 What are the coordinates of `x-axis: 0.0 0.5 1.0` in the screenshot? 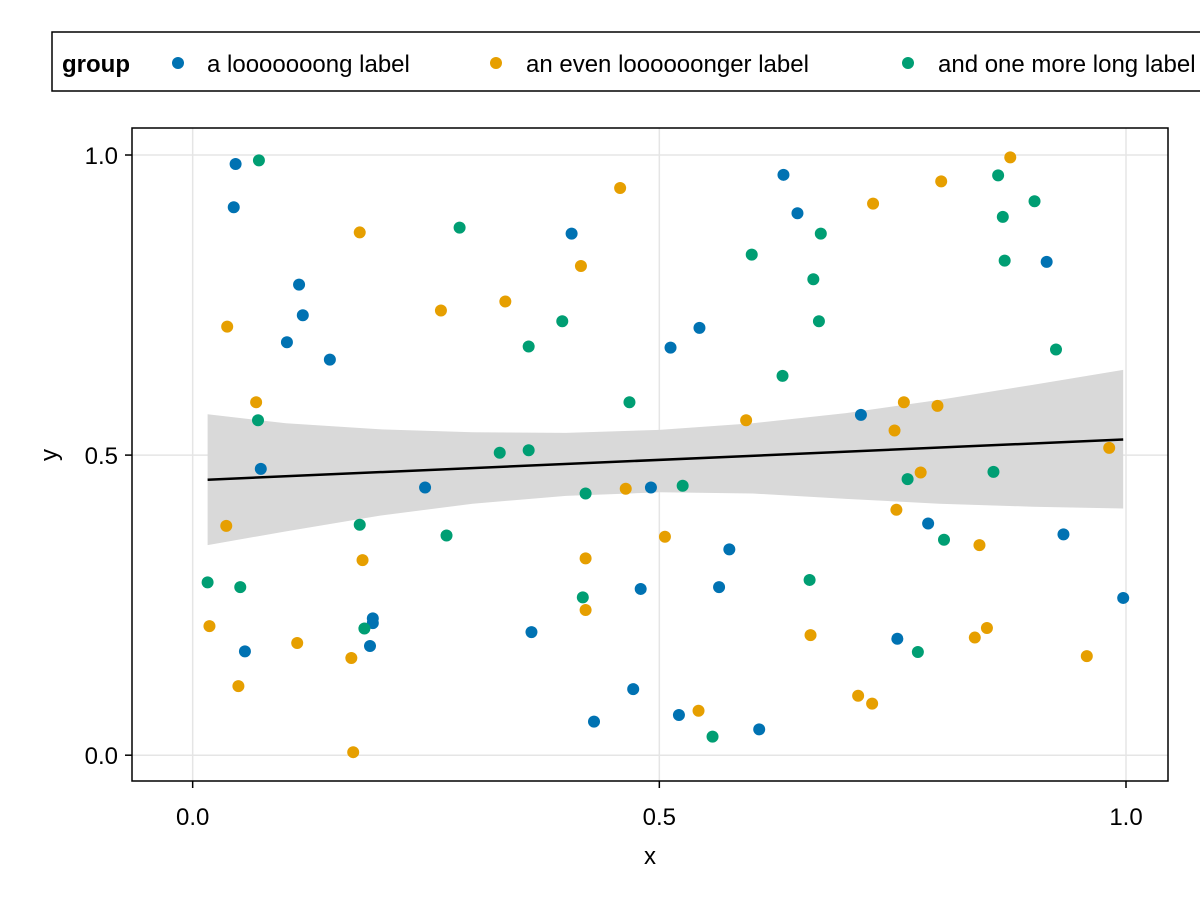 It's located at (659, 806).